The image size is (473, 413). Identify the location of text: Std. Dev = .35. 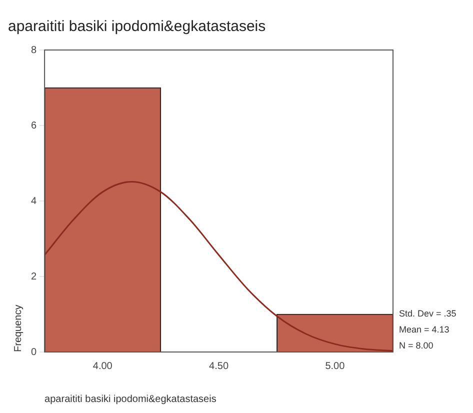
(427, 313).